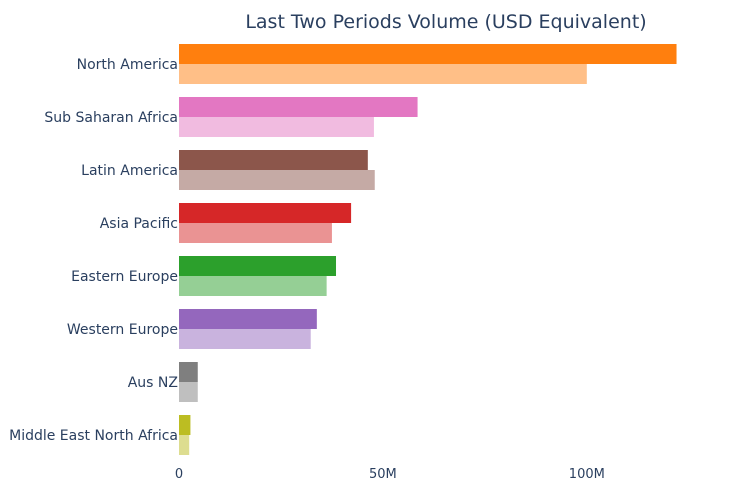 The height and width of the screenshot is (492, 738). What do you see at coordinates (129, 171) in the screenshot?
I see `category-label: Latin America` at bounding box center [129, 171].